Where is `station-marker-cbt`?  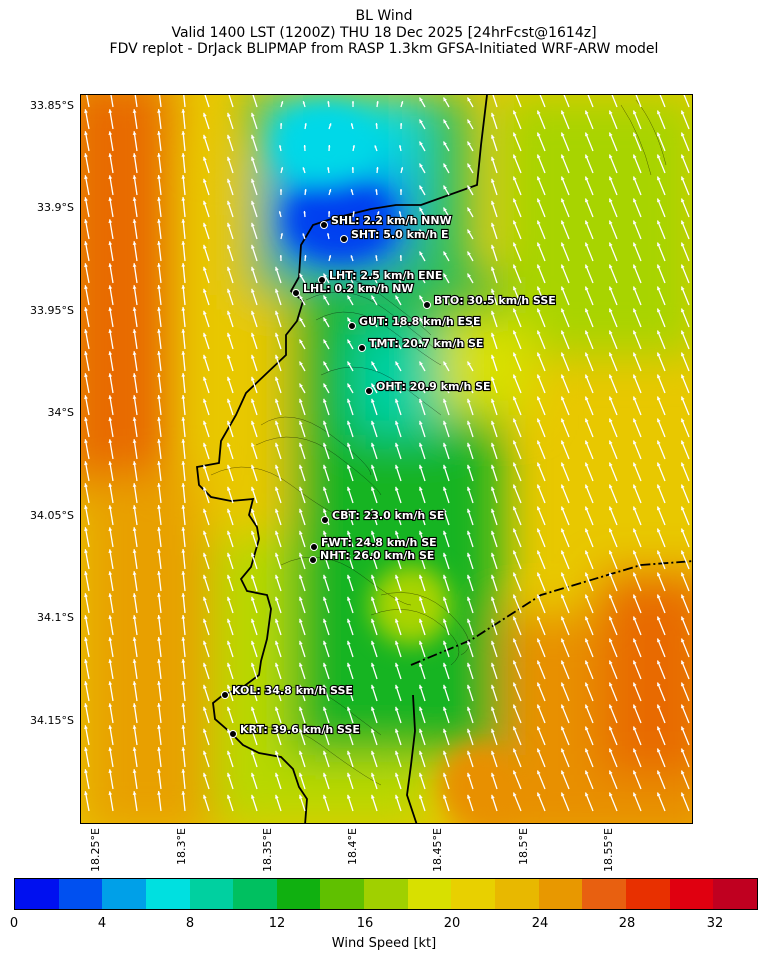 station-marker-cbt is located at coordinates (325, 520).